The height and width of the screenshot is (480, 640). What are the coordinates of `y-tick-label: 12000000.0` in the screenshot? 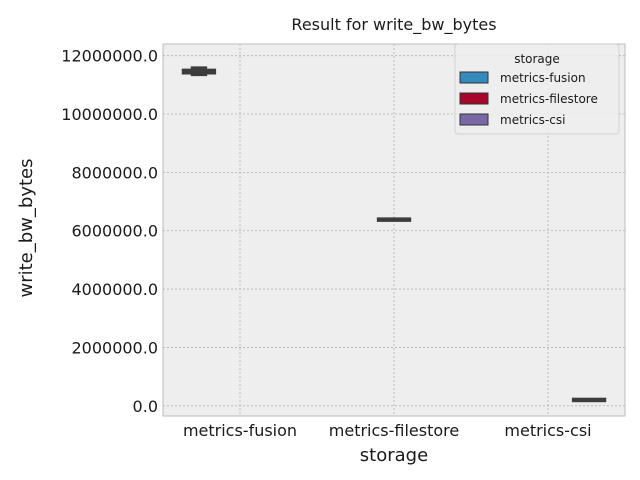 It's located at (109, 56).